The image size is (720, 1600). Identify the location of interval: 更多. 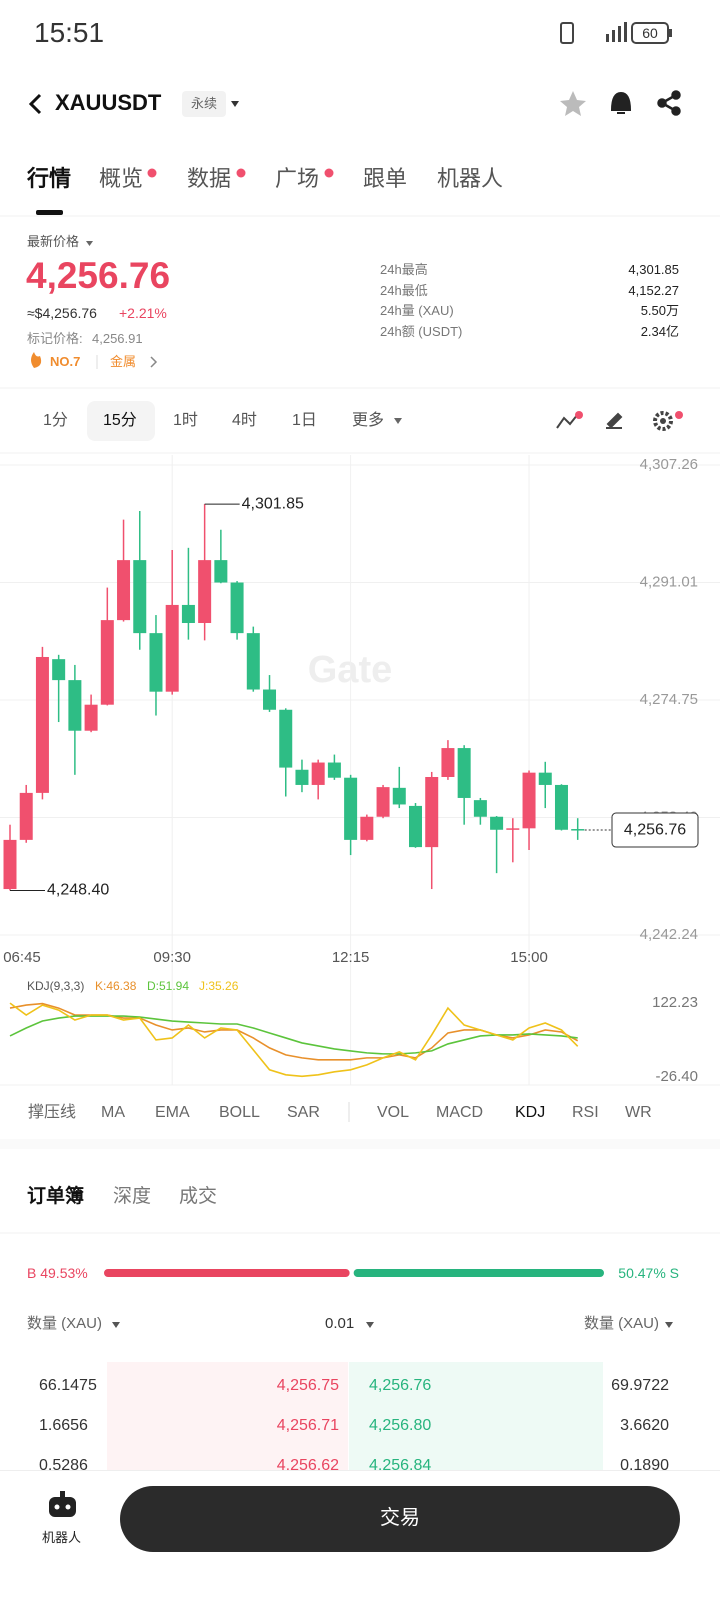
(368, 420).